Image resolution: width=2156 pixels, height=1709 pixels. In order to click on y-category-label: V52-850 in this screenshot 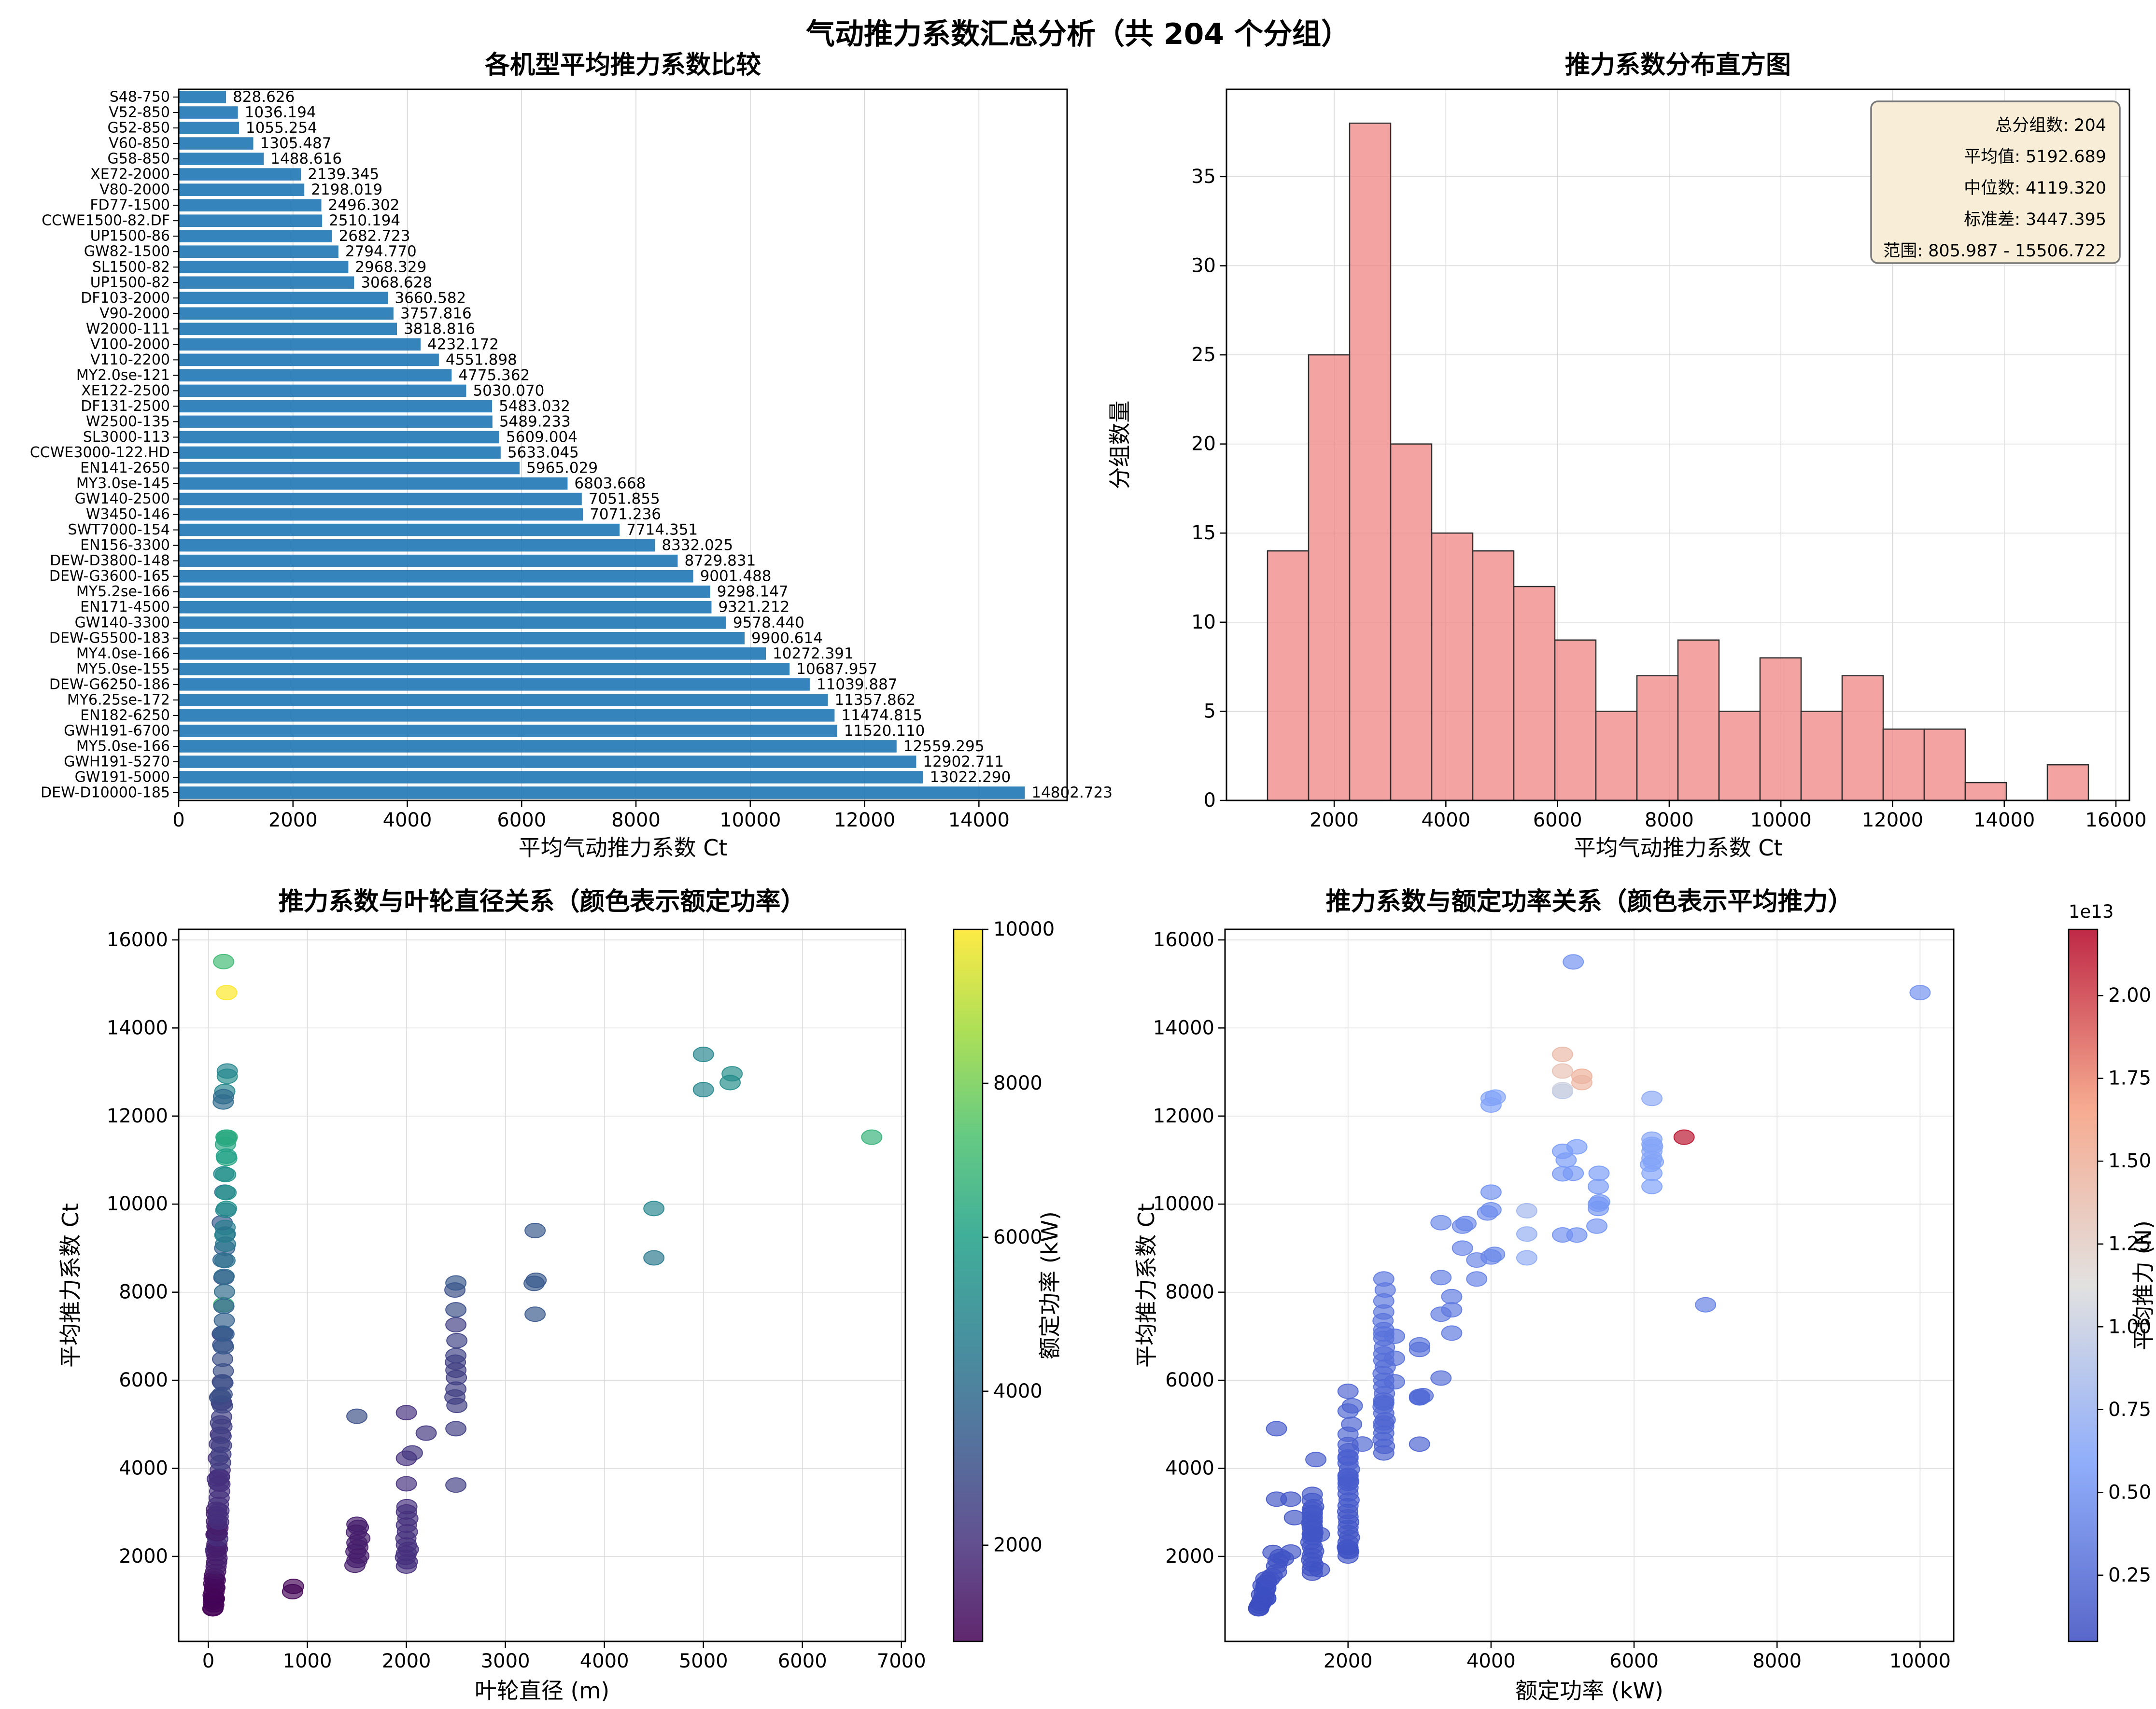, I will do `click(139, 112)`.